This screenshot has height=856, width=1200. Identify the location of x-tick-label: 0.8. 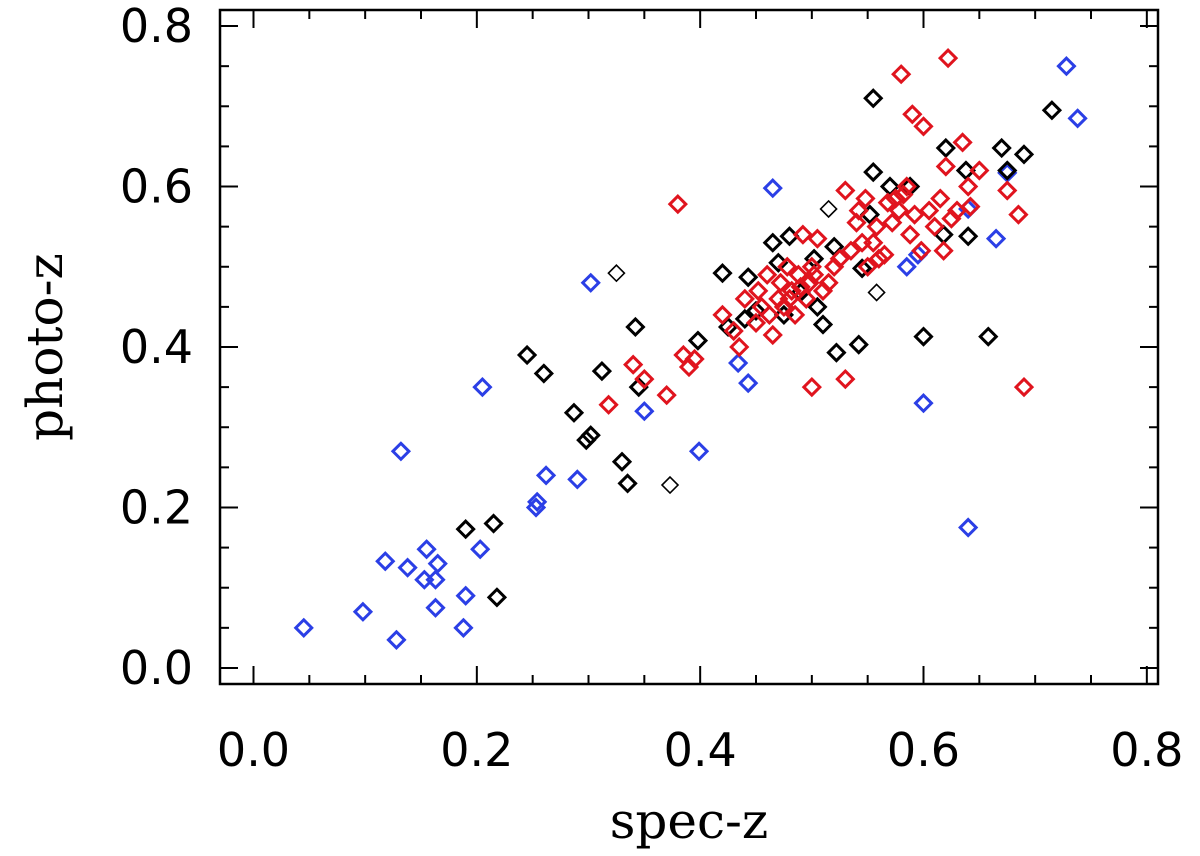
(1146, 750).